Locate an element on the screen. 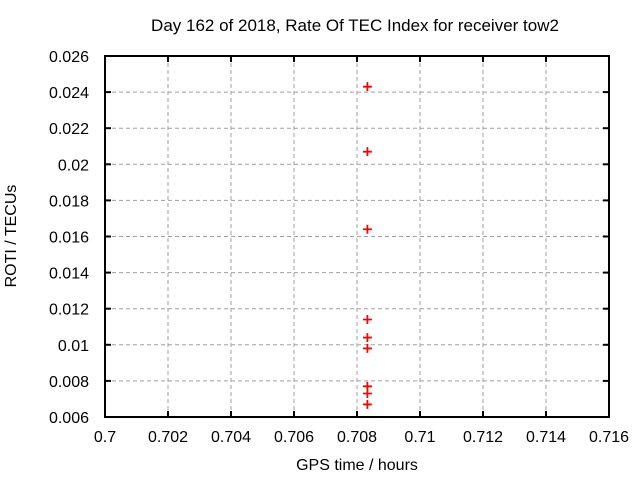 The image size is (640, 480). x-tick-label: 0.714 is located at coordinates (546, 437).